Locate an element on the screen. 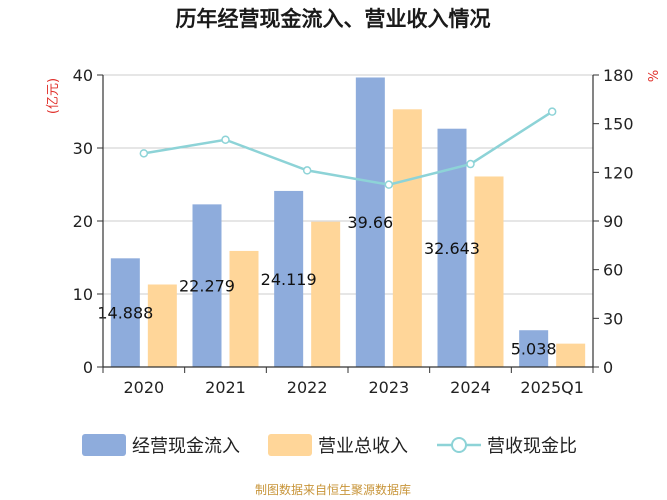  y-left-axis-label: (亿元) is located at coordinates (53, 96).